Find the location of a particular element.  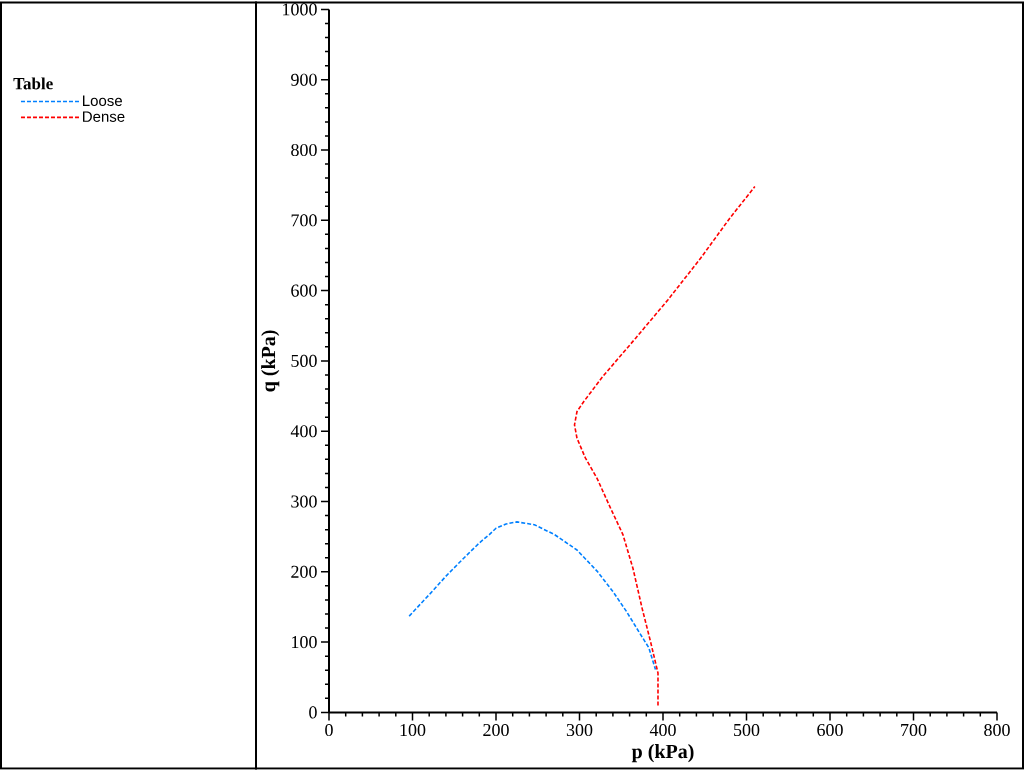

y-tick-label: 100 is located at coordinates (304, 641).